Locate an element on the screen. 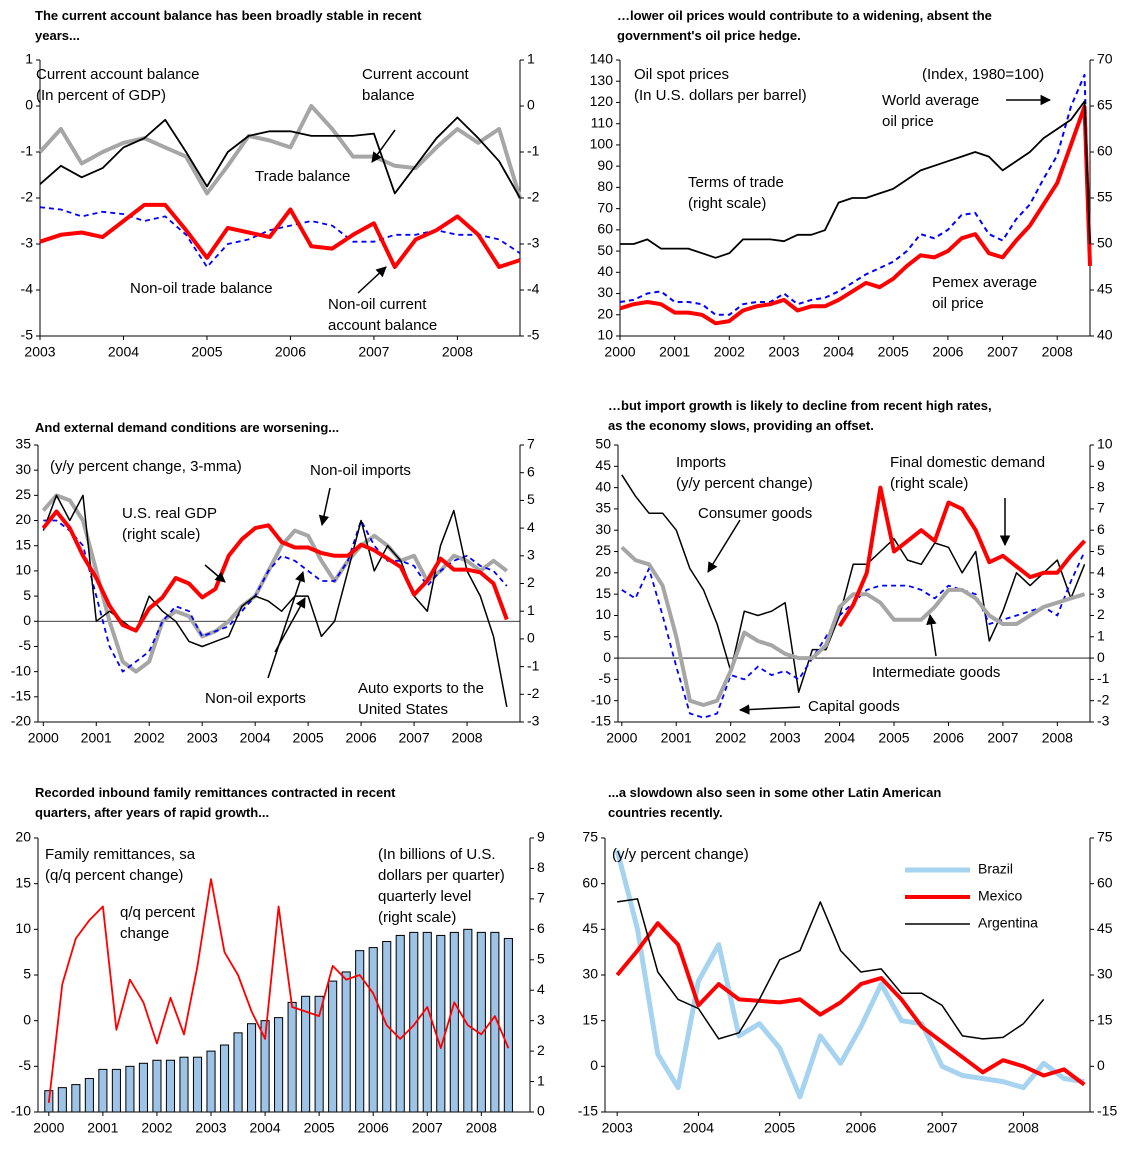 The width and height of the screenshot is (1129, 1152). y-tick-label: -10 is located at coordinates (21, 1111).